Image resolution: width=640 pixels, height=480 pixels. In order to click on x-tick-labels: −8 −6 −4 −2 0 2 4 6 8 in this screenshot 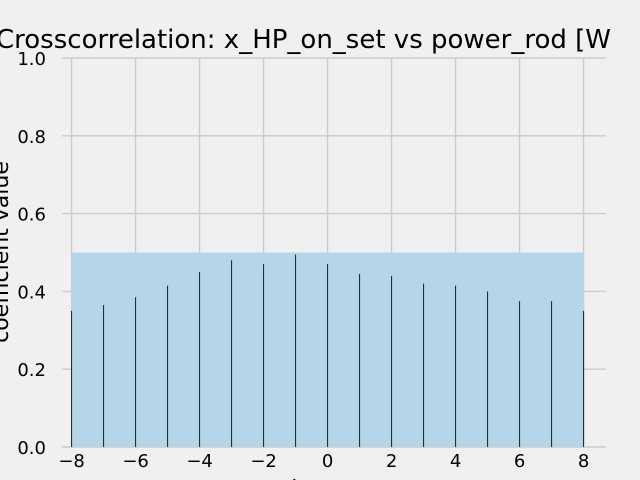, I will do `click(323, 461)`.